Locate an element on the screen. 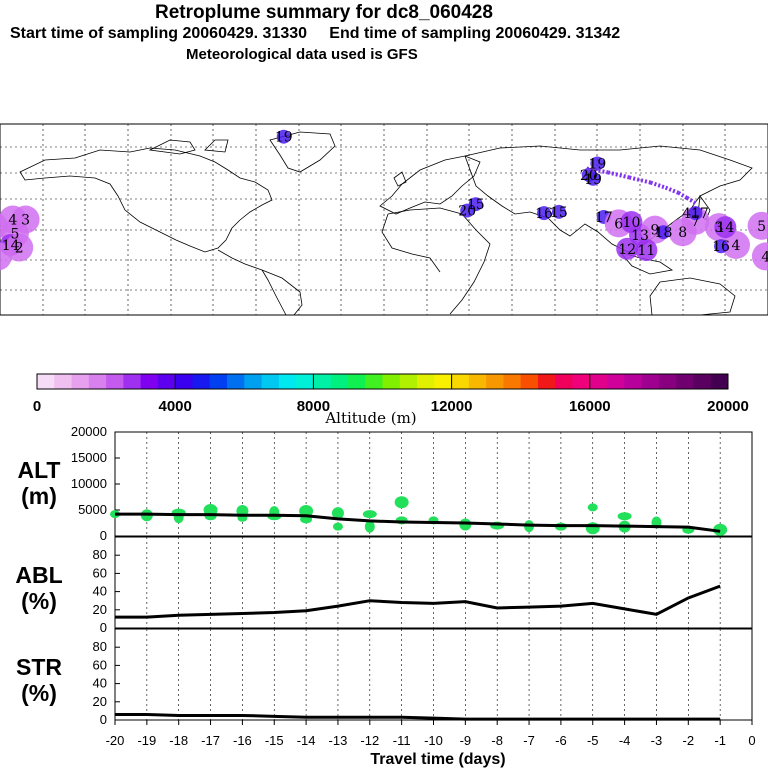 Image resolution: width=768 pixels, height=768 pixels. altitude-colorbar: 0 4000 8000 12000 16000 20000 Altitude (m) is located at coordinates (391, 400).